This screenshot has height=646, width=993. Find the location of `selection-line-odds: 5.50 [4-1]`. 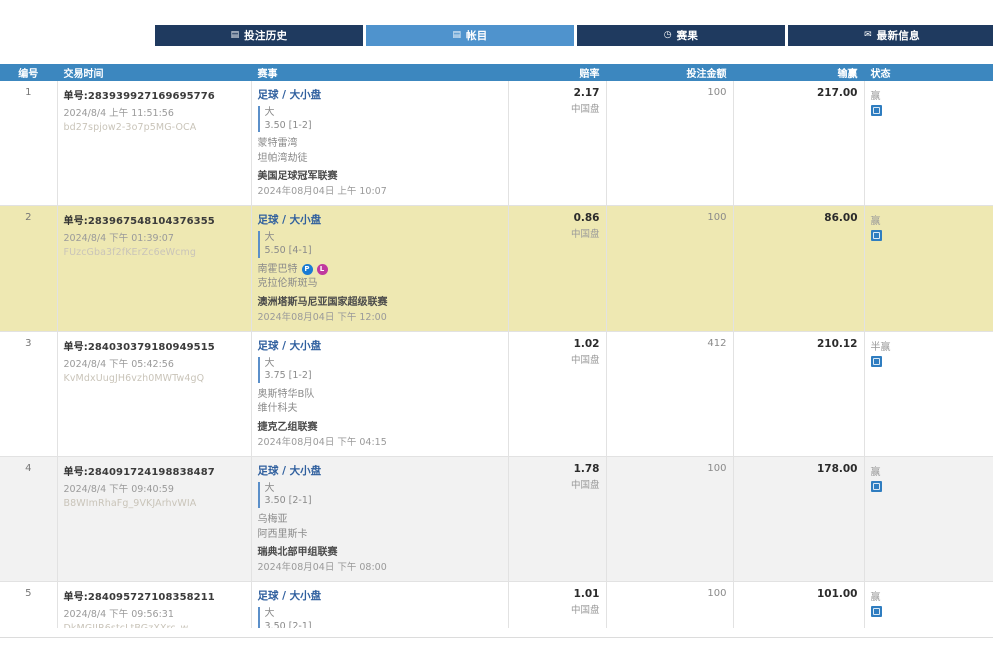

selection-line-odds: 5.50 [4-1] is located at coordinates (288, 250).